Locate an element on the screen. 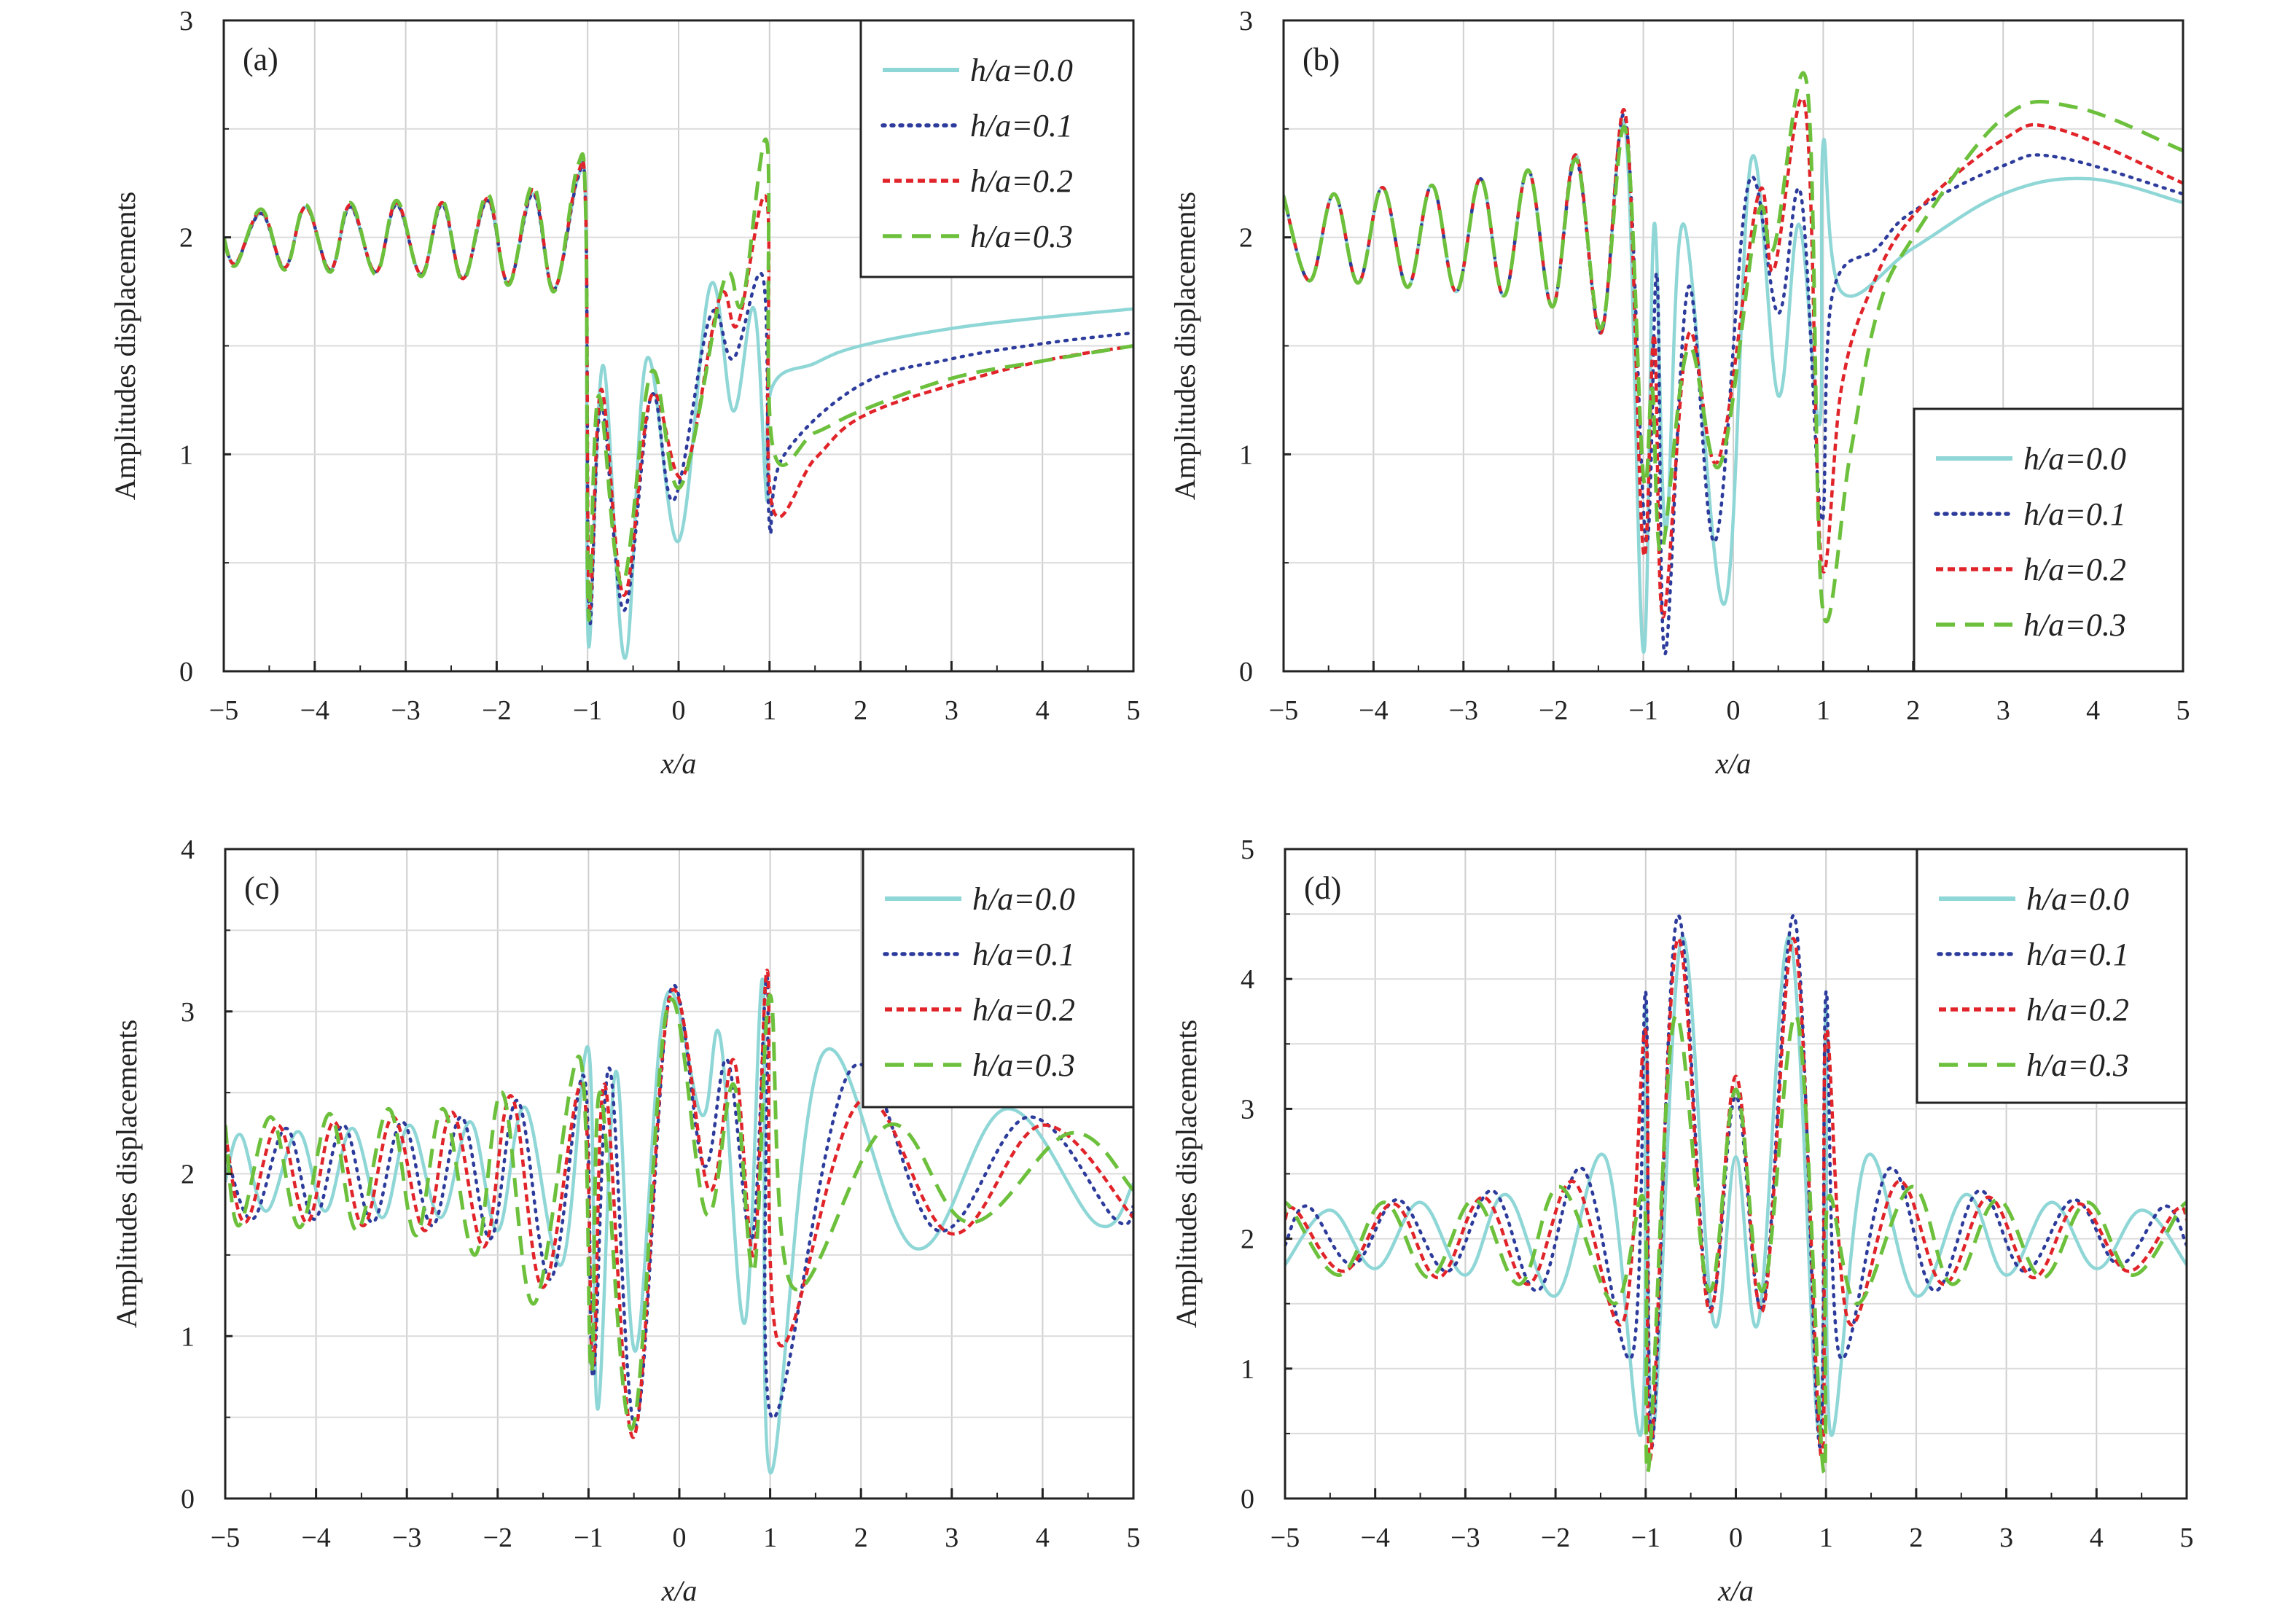  panel-label: (c) is located at coordinates (262, 888).